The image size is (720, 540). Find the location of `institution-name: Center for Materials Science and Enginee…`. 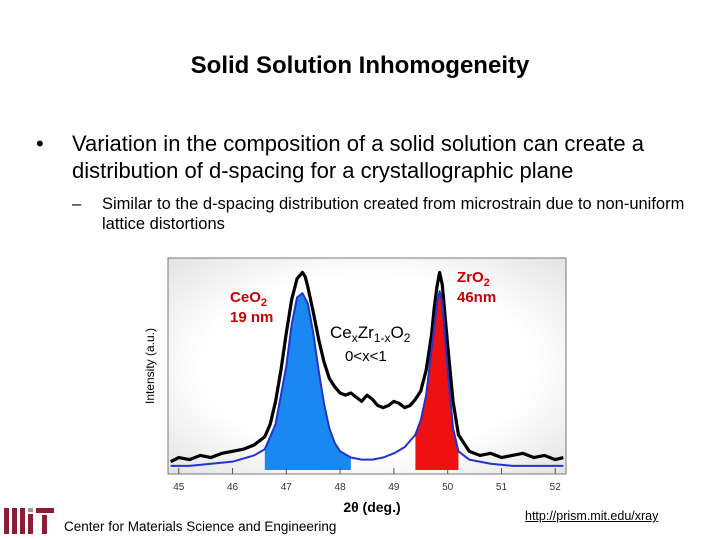

institution-name: Center for Materials Science and Enginee… is located at coordinates (200, 526).